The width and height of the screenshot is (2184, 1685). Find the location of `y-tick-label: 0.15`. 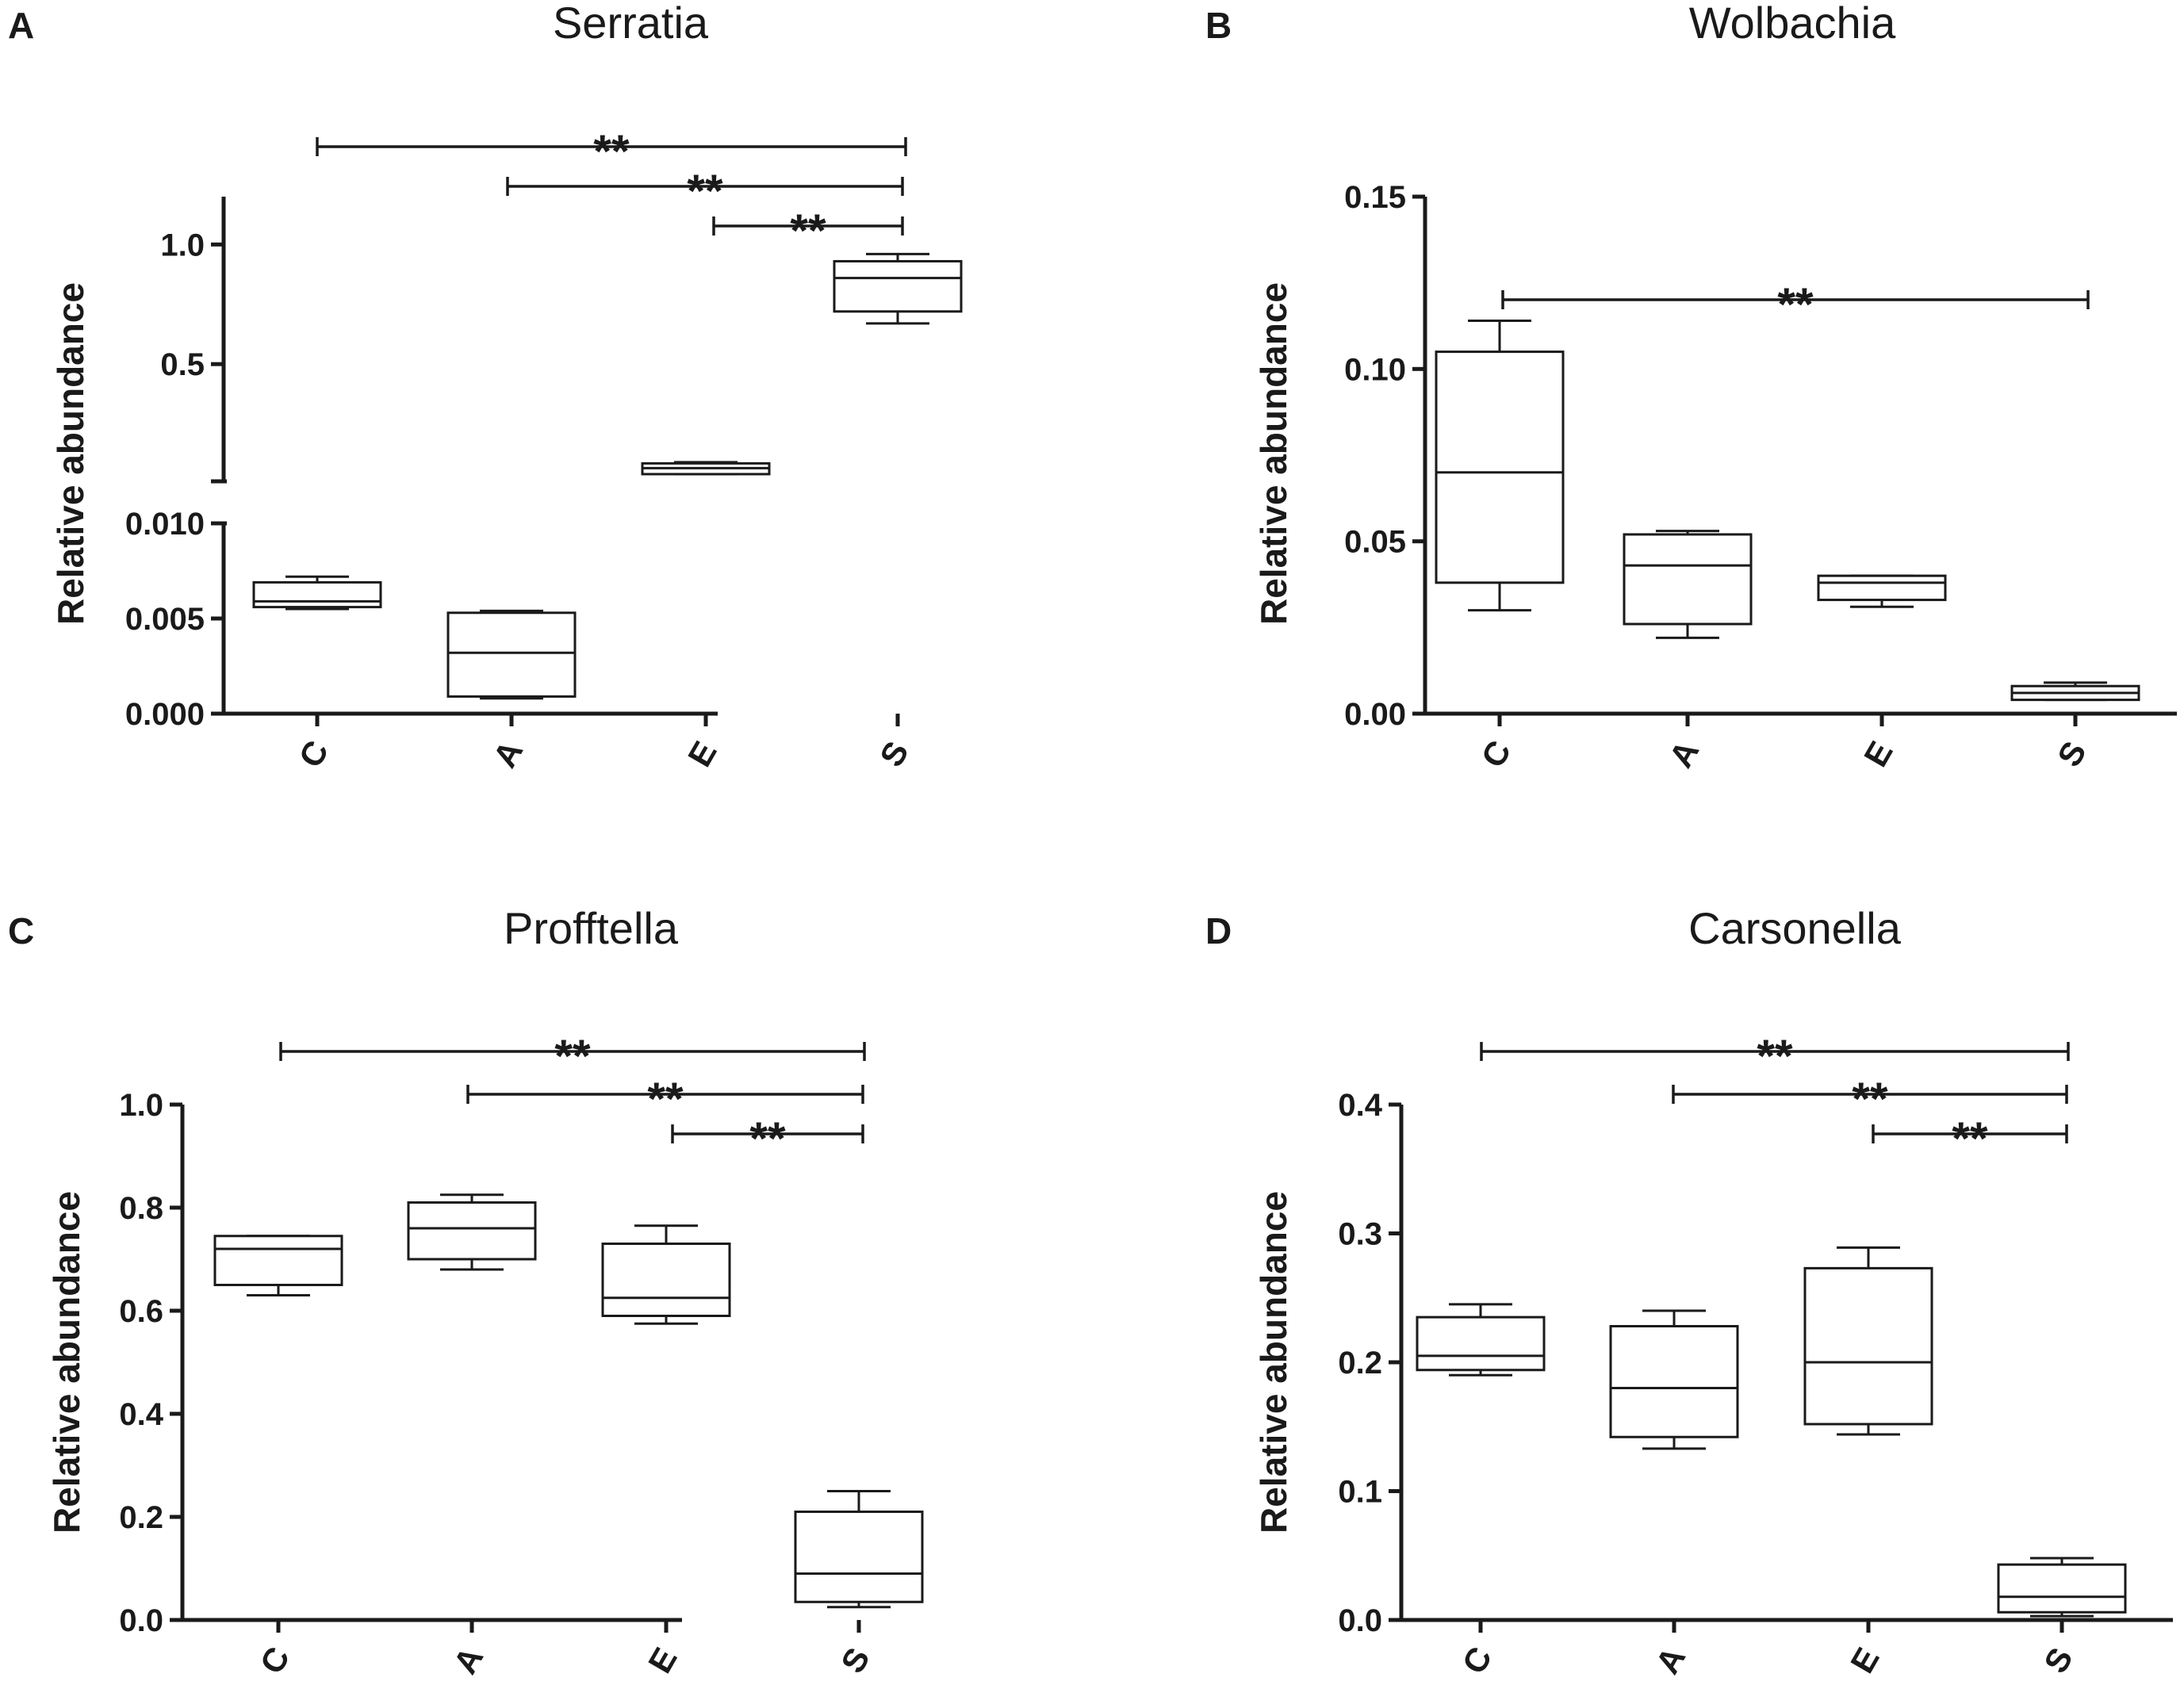

y-tick-label: 0.15 is located at coordinates (1375, 197).